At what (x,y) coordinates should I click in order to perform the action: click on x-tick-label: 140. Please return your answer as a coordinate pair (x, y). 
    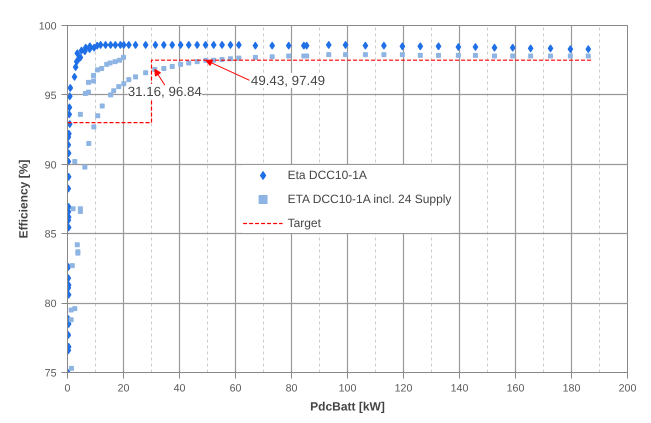
    Looking at the image, I should click on (459, 388).